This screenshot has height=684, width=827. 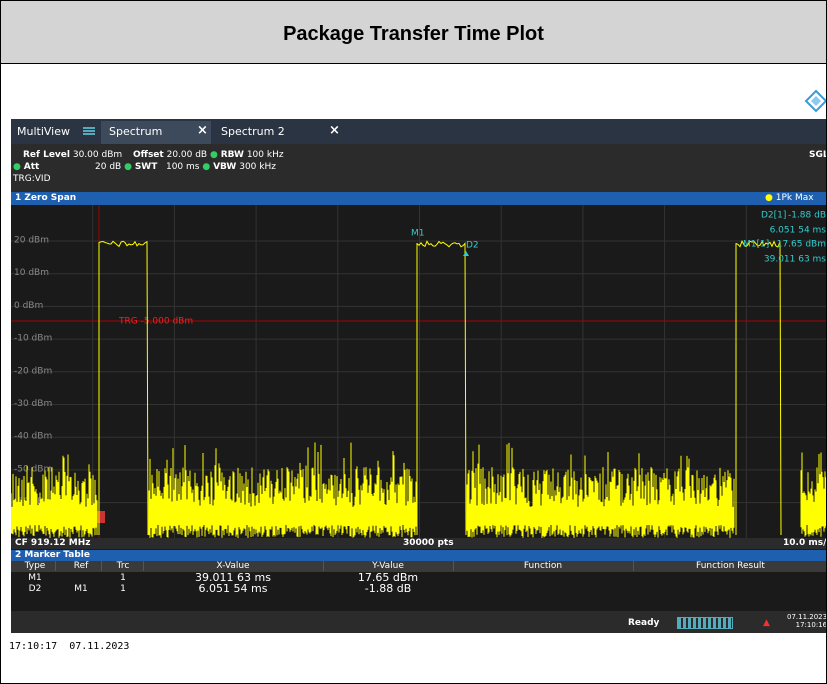 I want to click on status-datetime: 07.11.2023 17:10:16, so click(x=807, y=621).